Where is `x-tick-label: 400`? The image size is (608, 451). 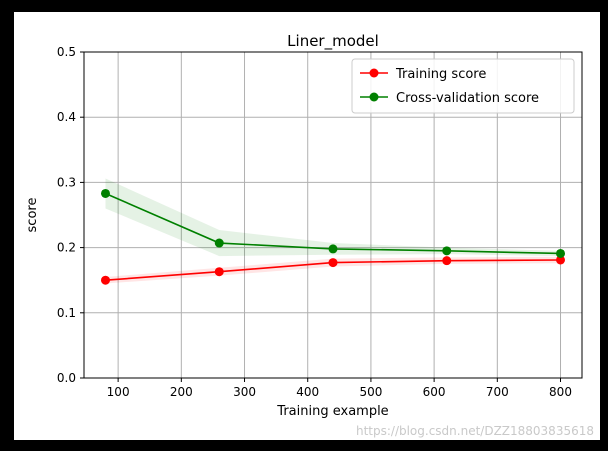 x-tick-label: 400 is located at coordinates (307, 392).